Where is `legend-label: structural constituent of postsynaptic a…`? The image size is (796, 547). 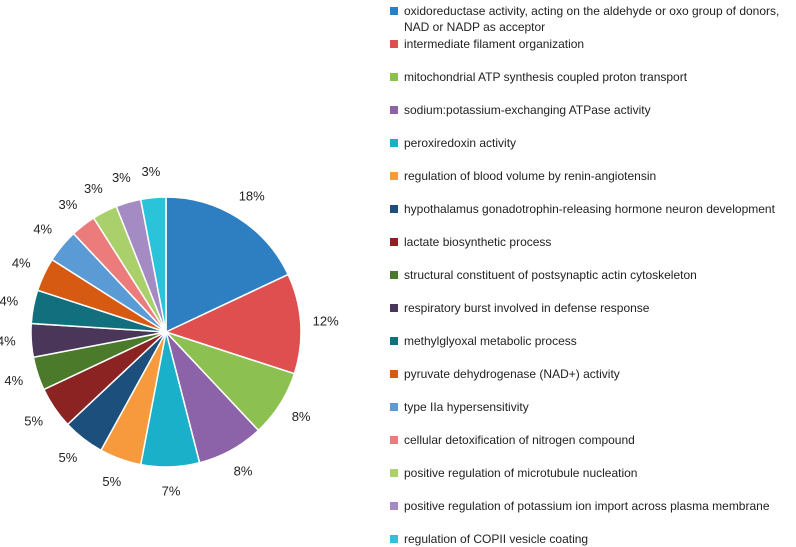
legend-label: structural constituent of postsynaptic a… is located at coordinates (550, 275).